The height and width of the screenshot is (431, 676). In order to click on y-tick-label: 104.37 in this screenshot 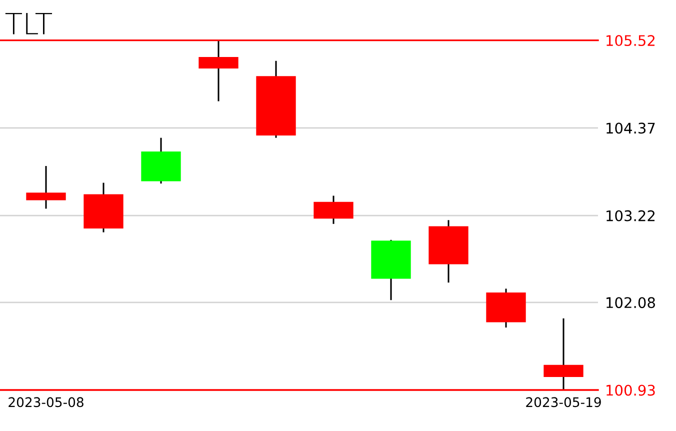, I will do `click(630, 128)`.